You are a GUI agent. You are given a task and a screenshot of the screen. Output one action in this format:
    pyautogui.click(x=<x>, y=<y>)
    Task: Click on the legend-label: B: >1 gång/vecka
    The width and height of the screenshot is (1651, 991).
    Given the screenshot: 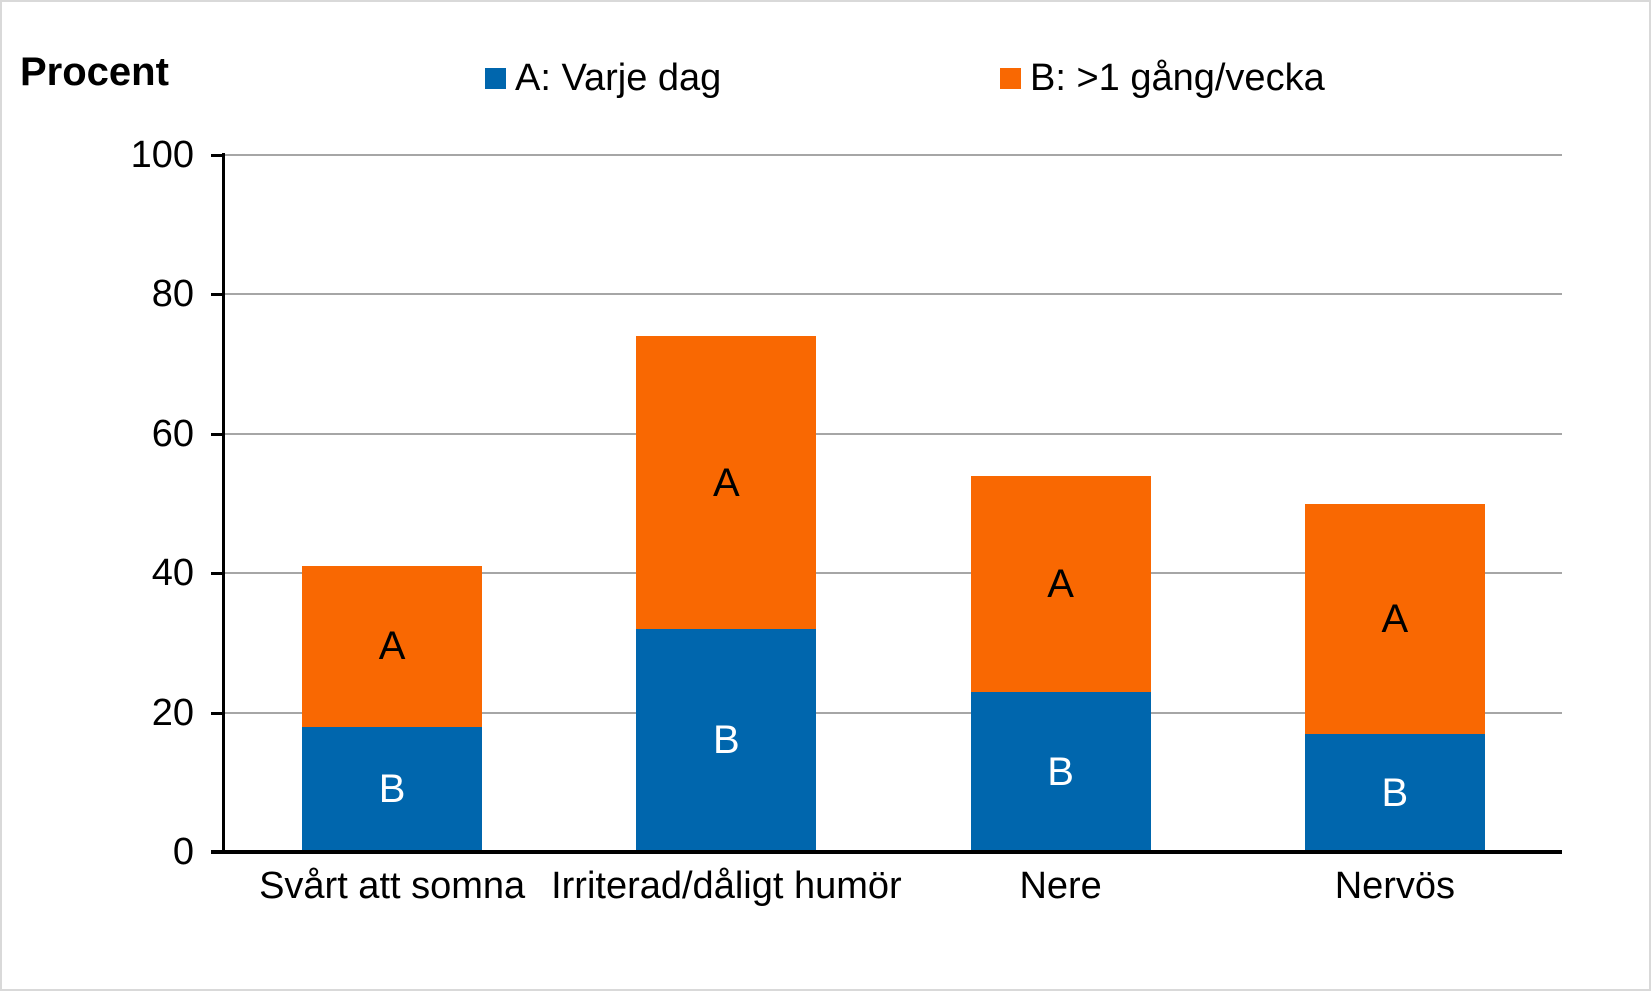 What is the action you would take?
    pyautogui.click(x=1177, y=78)
    